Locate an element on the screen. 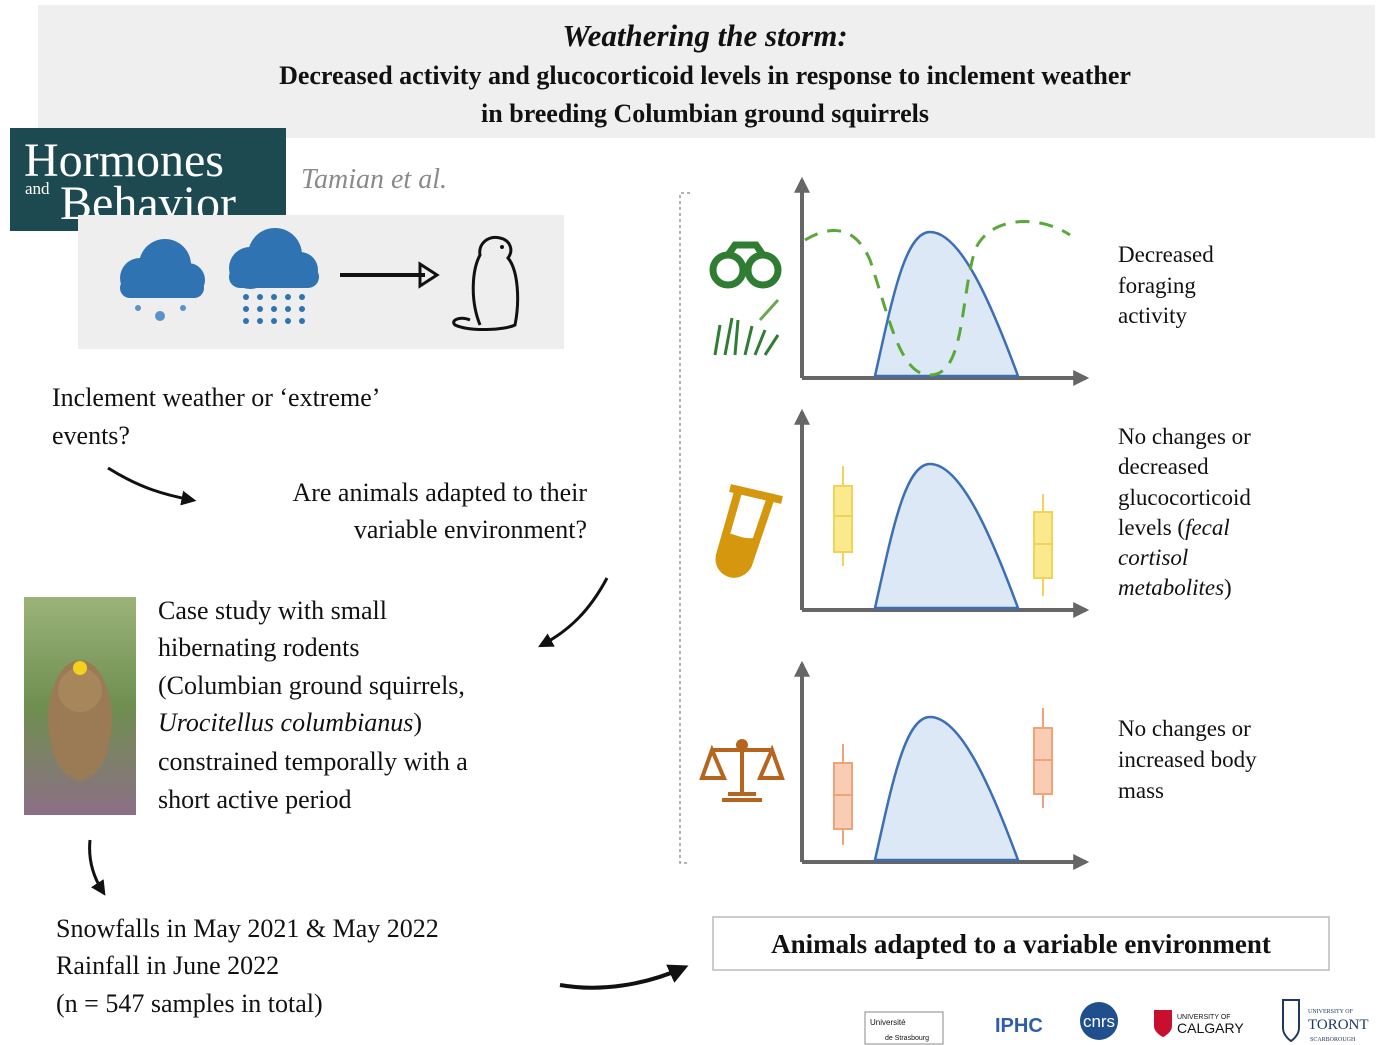 This screenshot has width=1378, height=1045. case-study: short active period is located at coordinates (255, 799).